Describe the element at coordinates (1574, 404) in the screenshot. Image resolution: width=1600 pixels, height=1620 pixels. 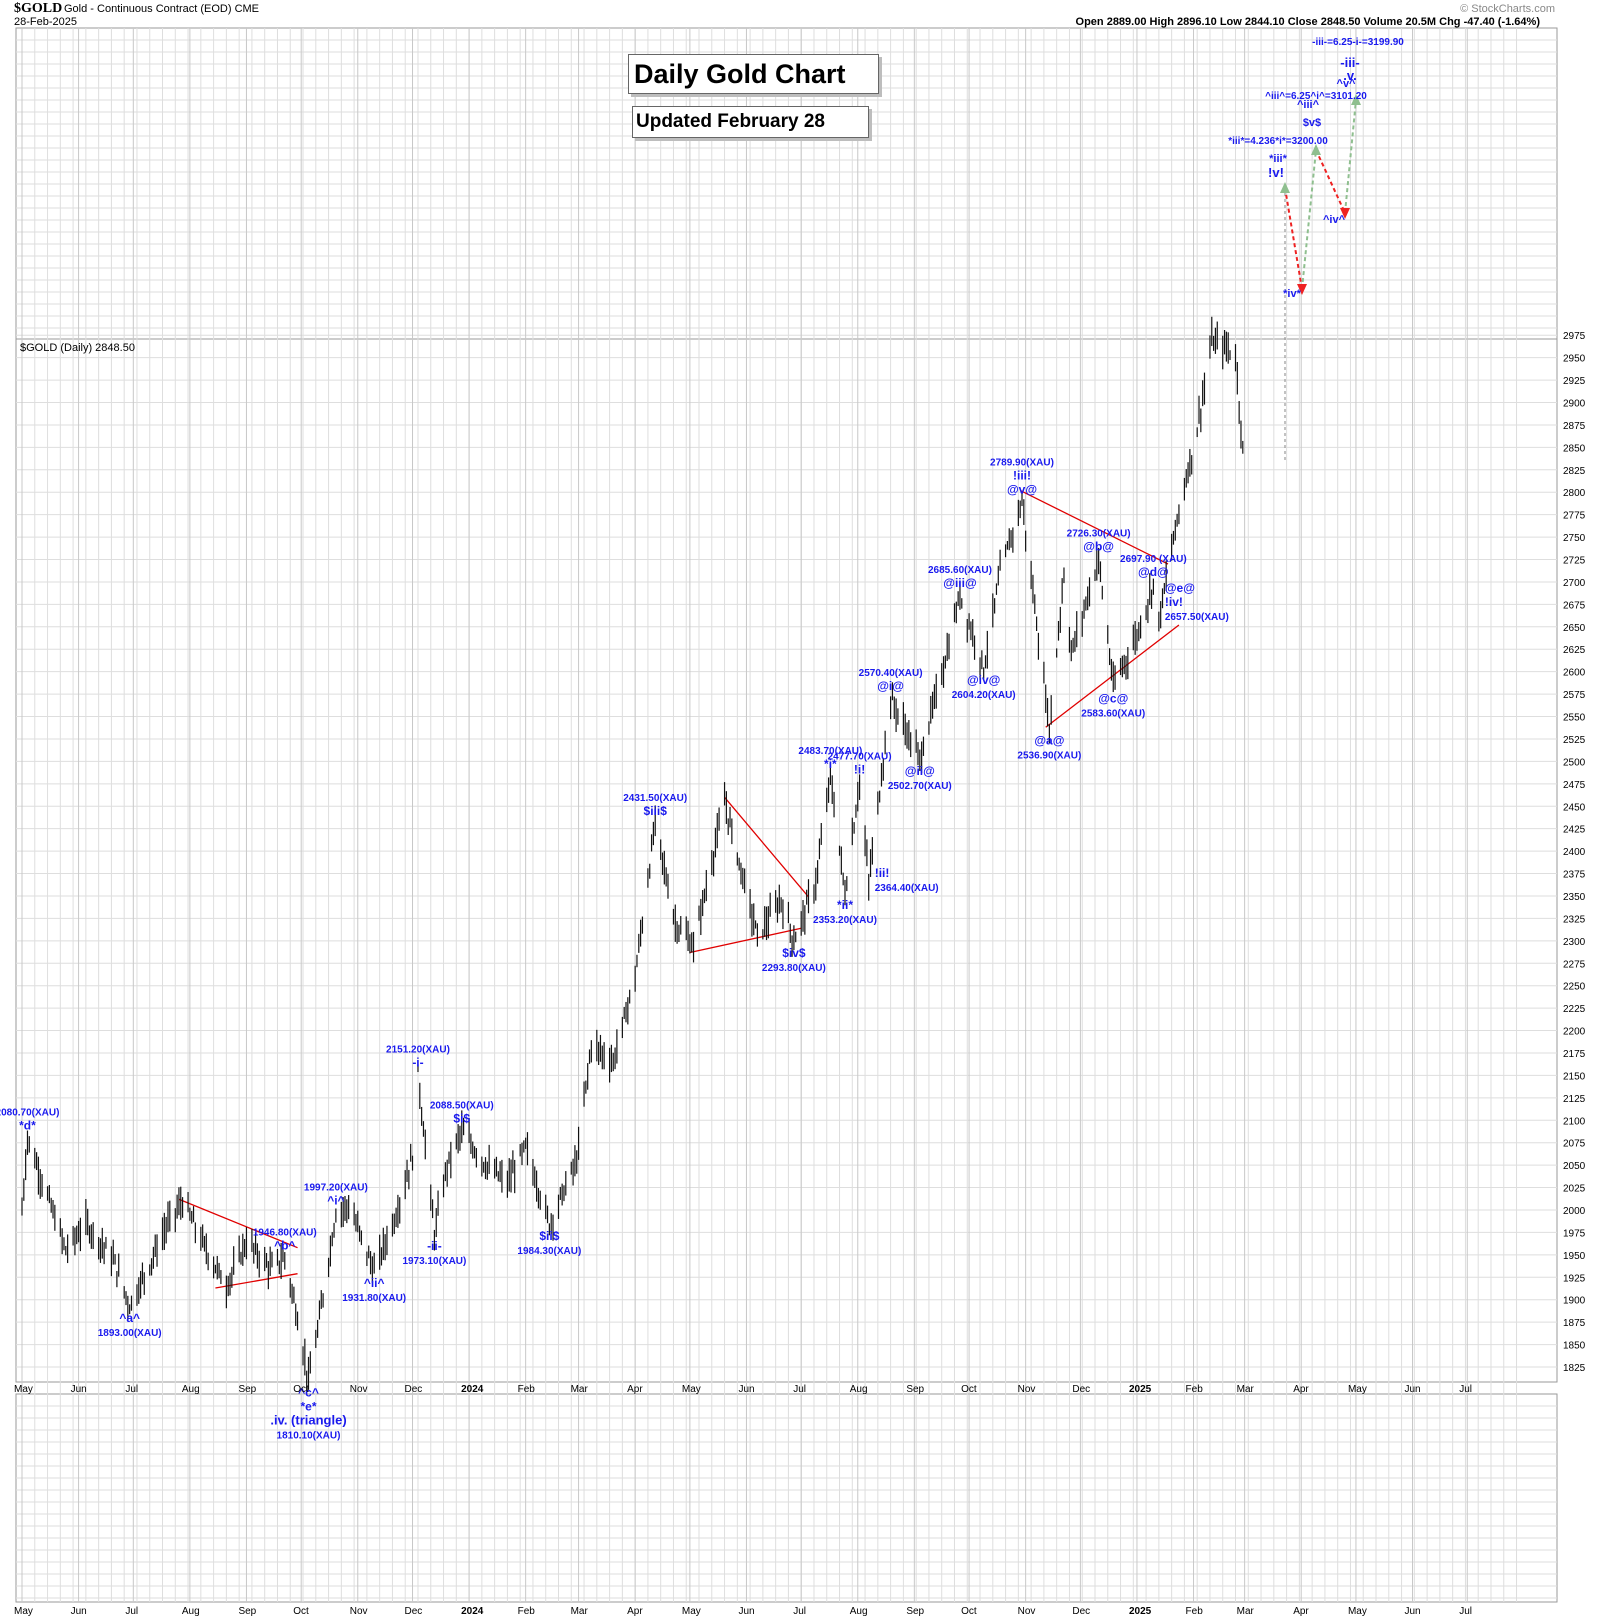
I see `y-tick-label: 2900` at that location.